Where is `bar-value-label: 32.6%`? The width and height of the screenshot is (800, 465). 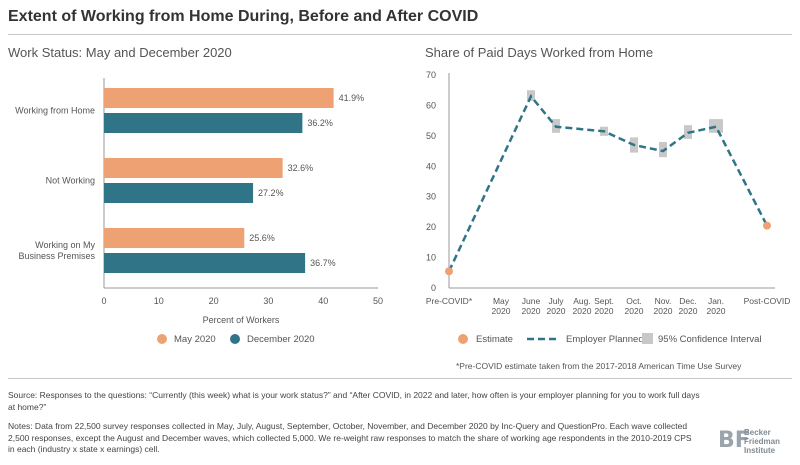
bar-value-label: 32.6% is located at coordinates (301, 168).